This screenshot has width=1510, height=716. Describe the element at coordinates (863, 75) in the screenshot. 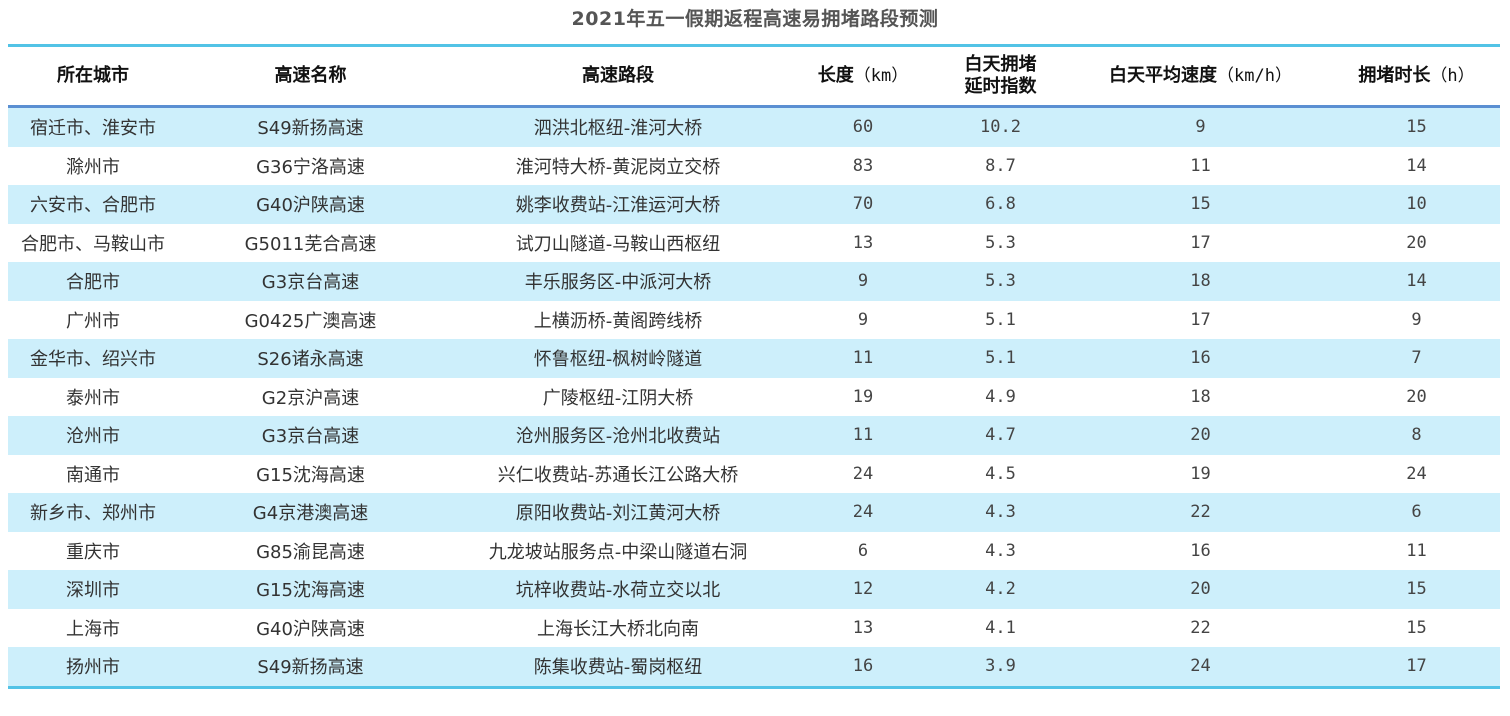

I see `header-length: 长度（km）` at that location.